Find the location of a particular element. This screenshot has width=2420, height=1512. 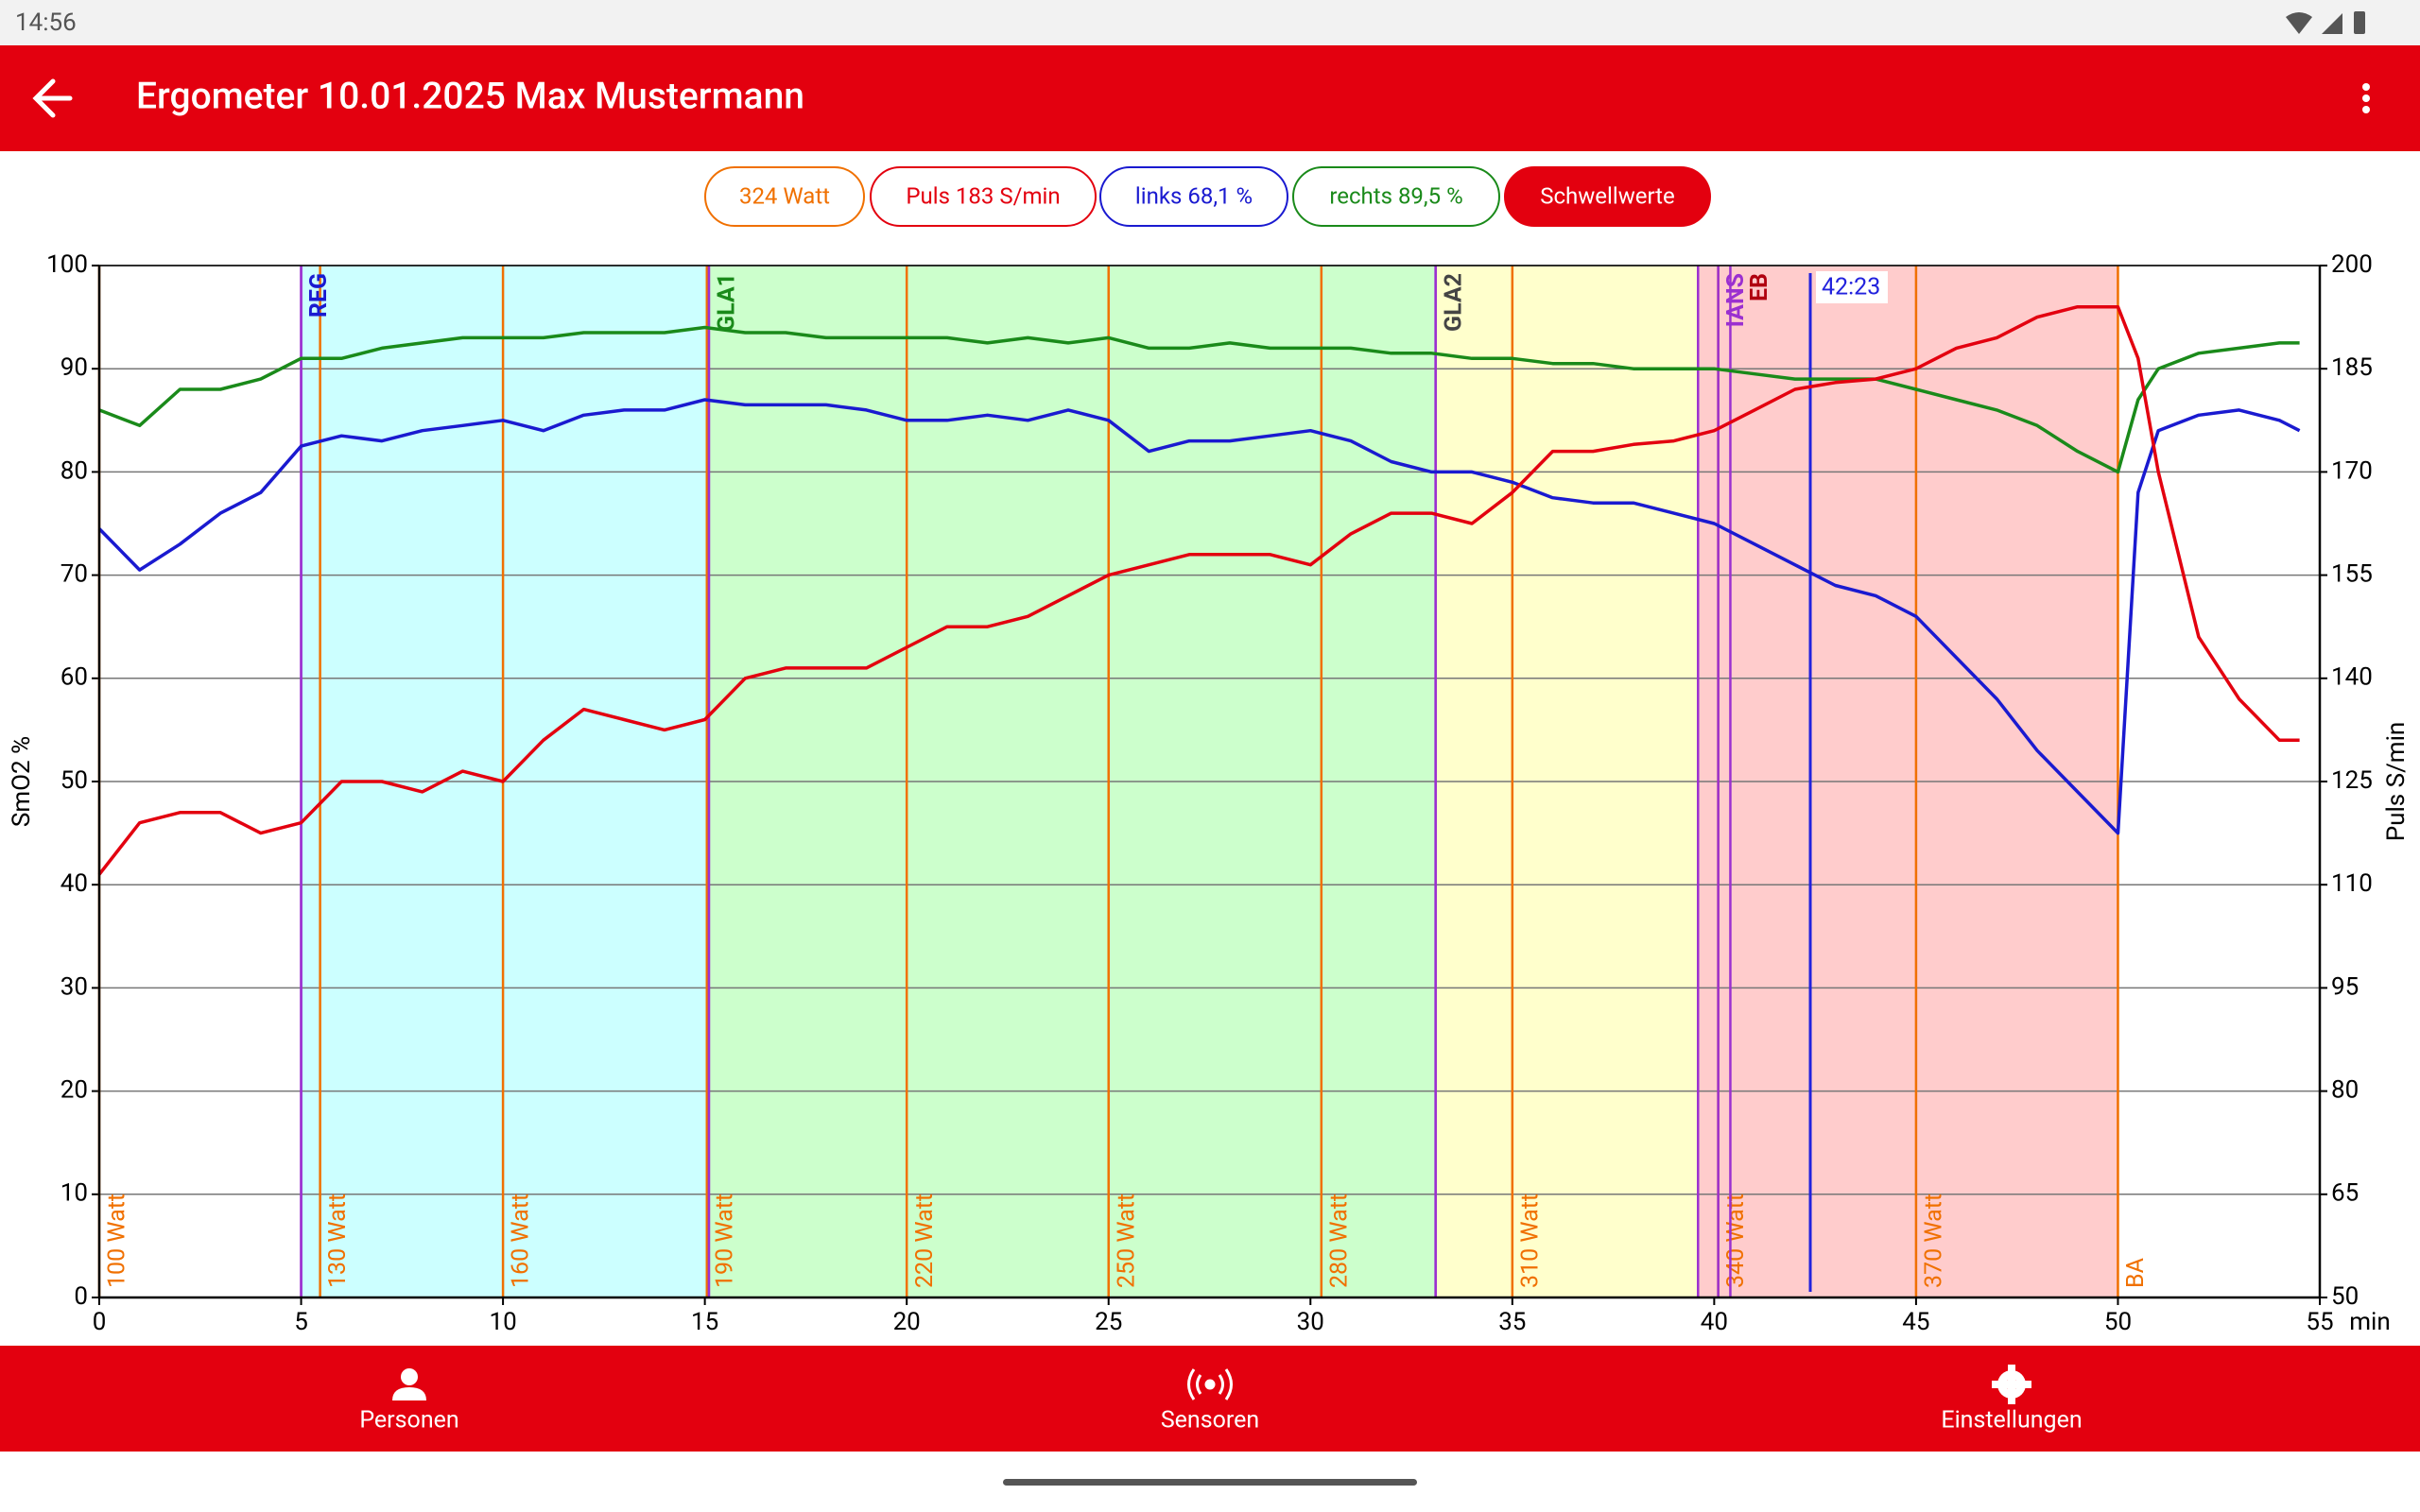

back-button is located at coordinates (52, 98).